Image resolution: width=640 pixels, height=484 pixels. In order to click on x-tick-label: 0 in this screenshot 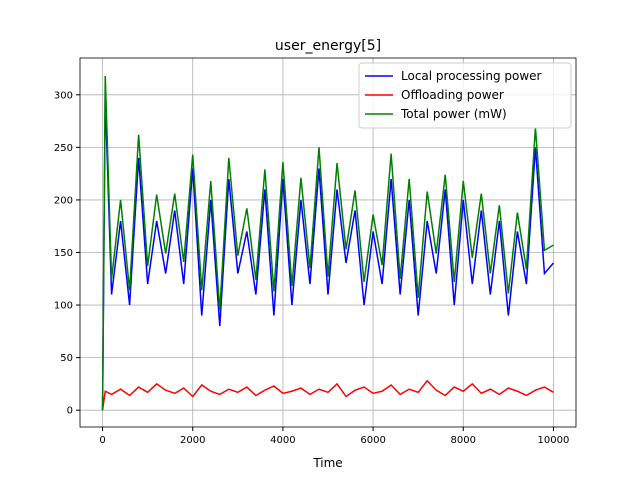, I will do `click(102, 440)`.